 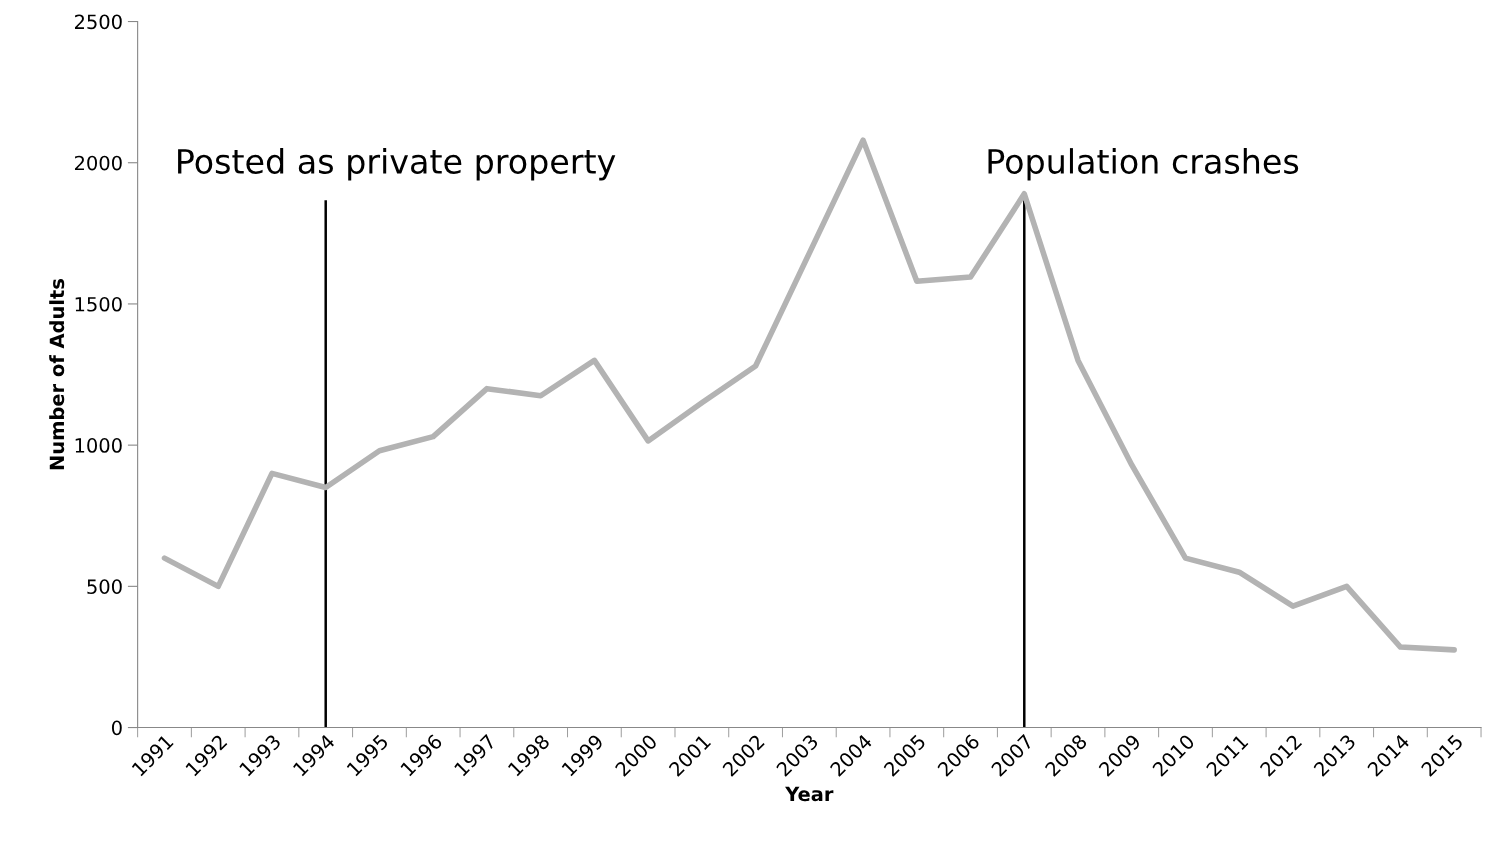 I want to click on y-tick-label: 2500, so click(x=98, y=22).